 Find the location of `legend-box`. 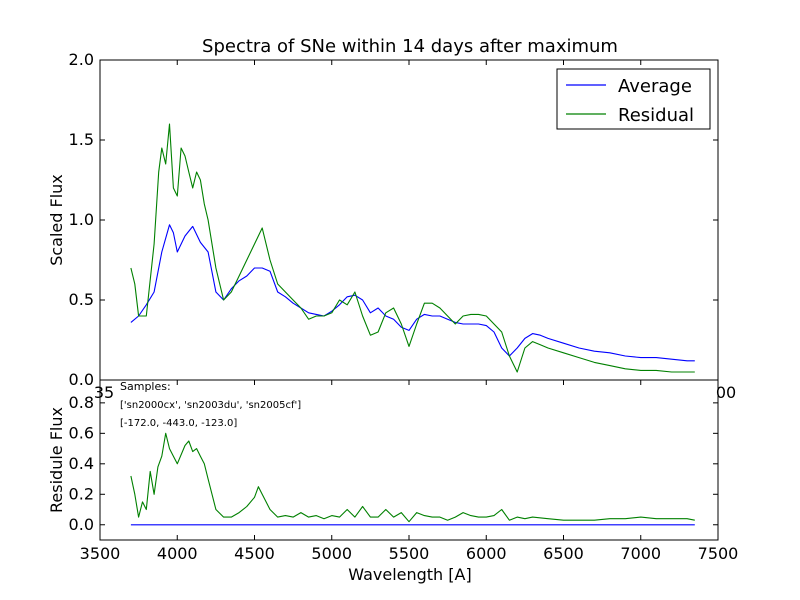

legend-box is located at coordinates (633, 99).